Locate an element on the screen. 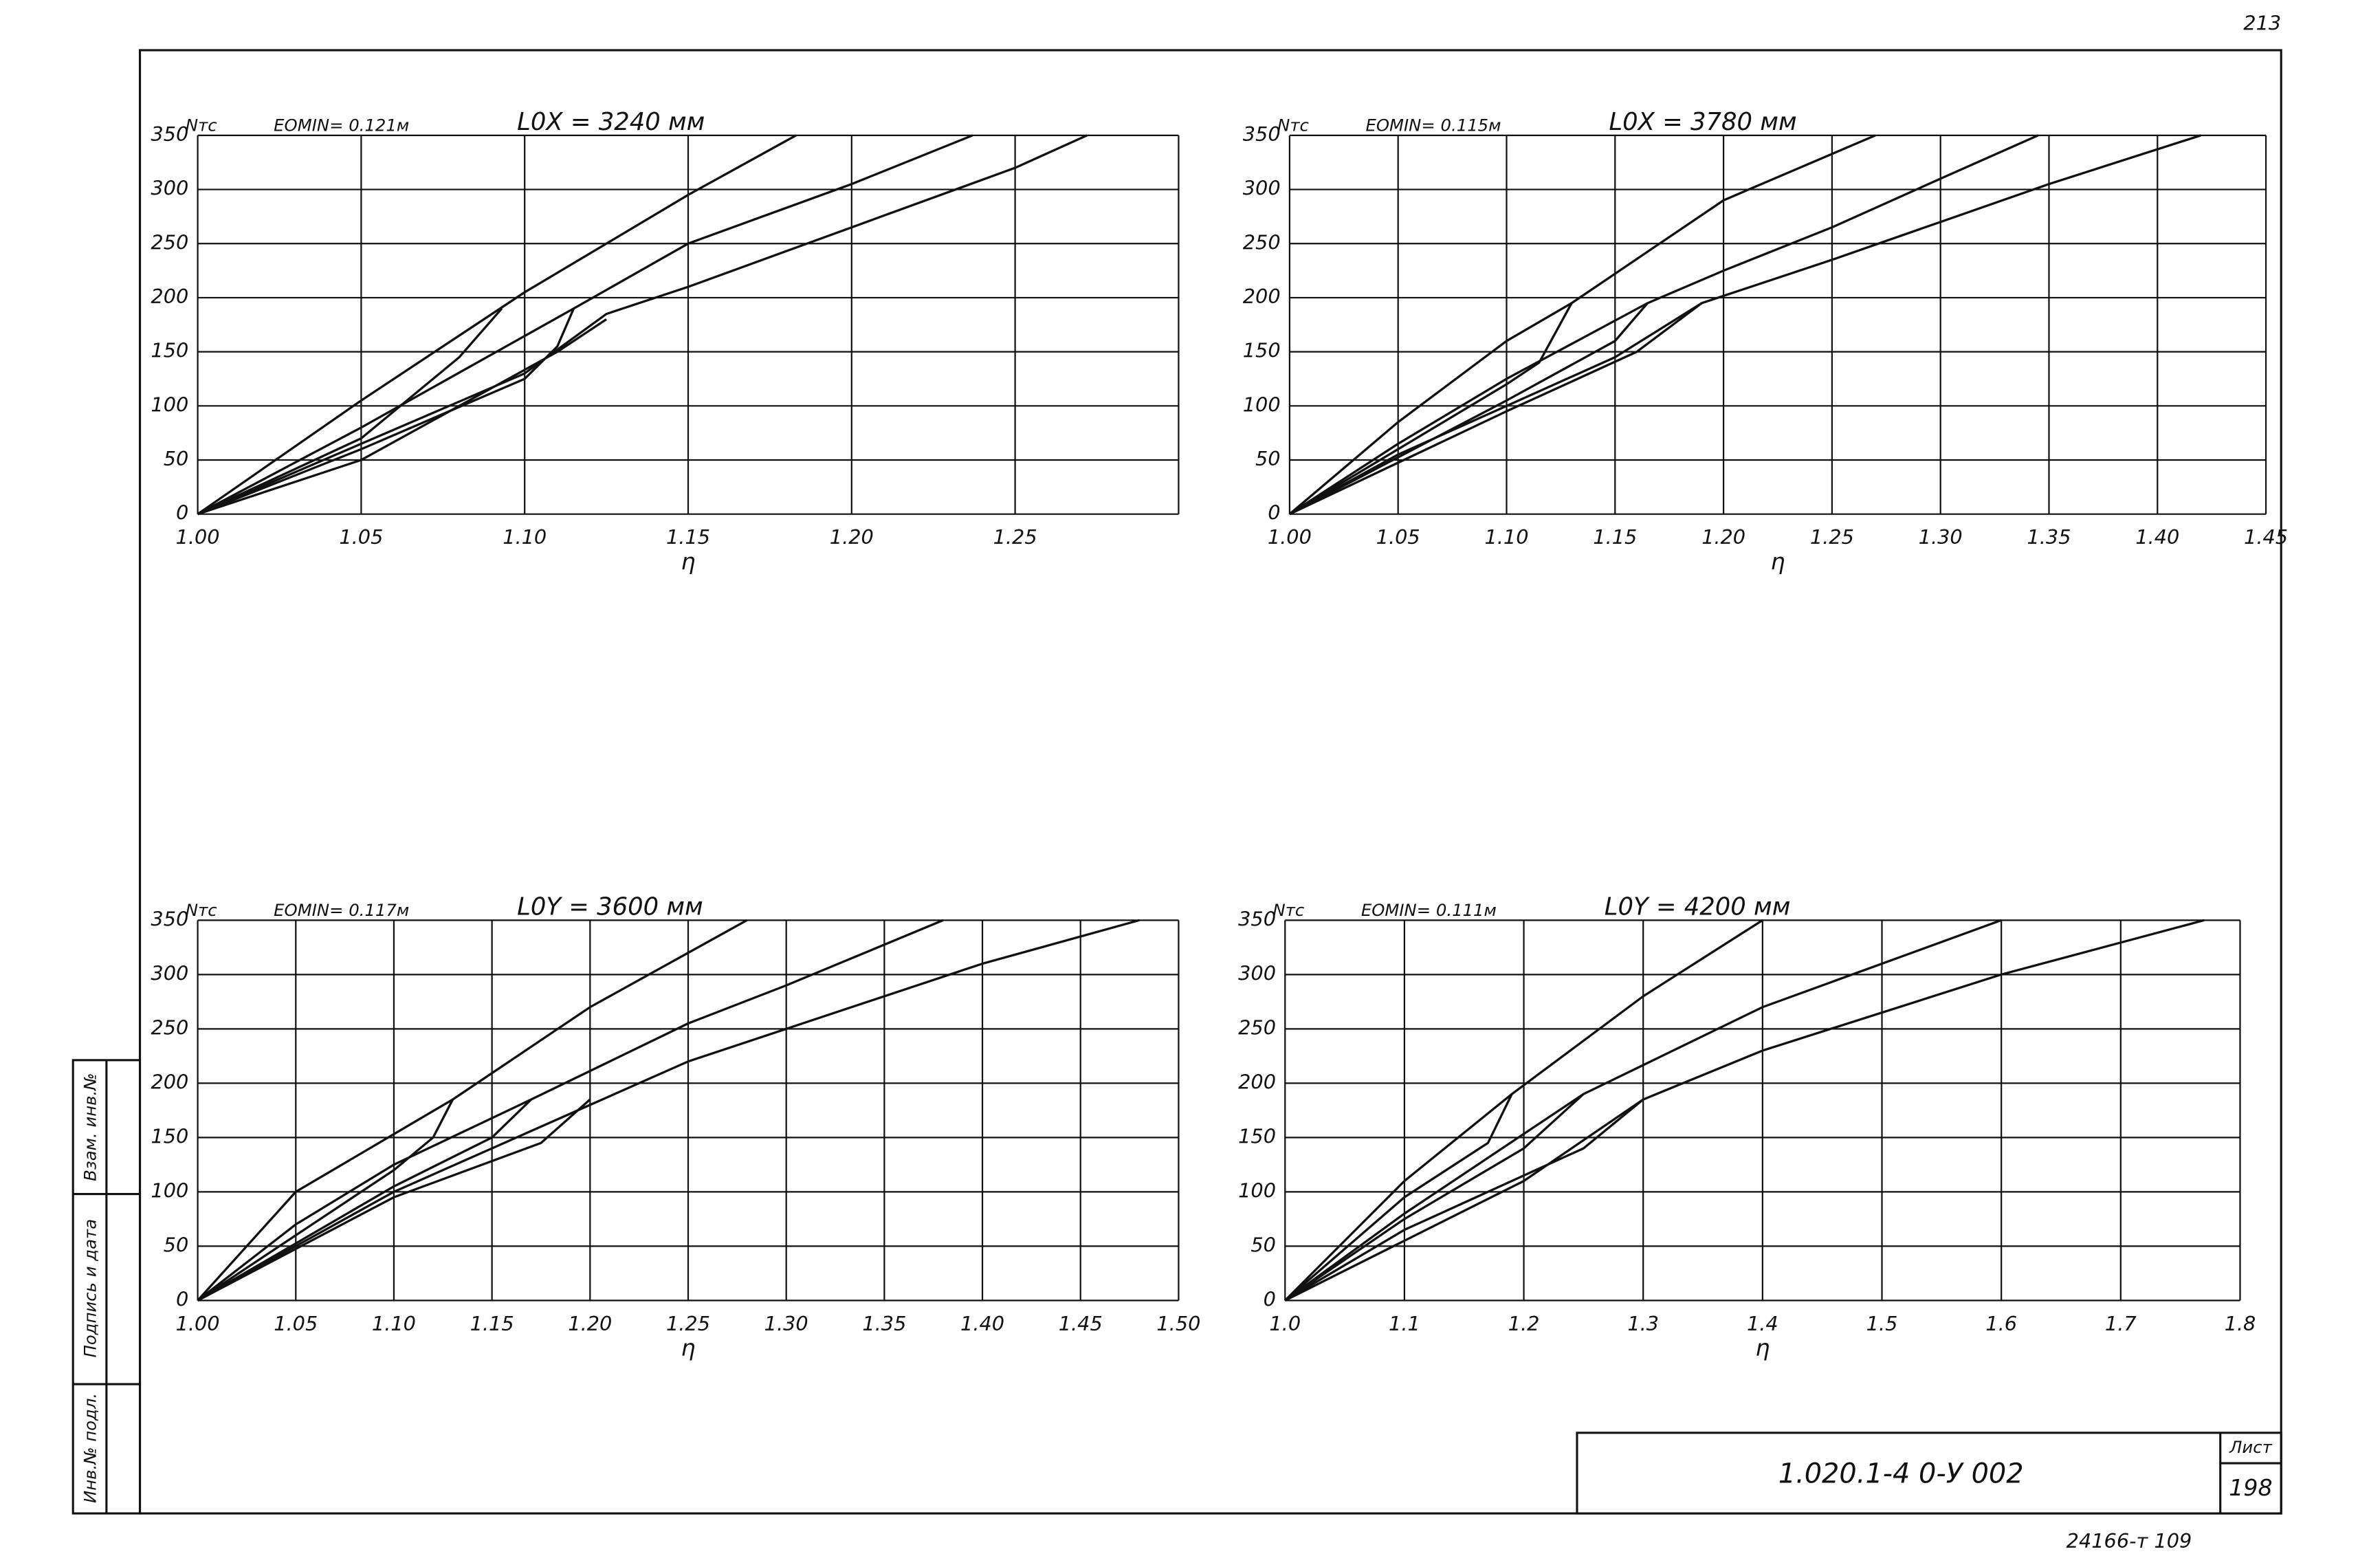 Image resolution: width=2380 pixels, height=1556 pixels. x-tick-label: 1.4 is located at coordinates (1762, 1324).